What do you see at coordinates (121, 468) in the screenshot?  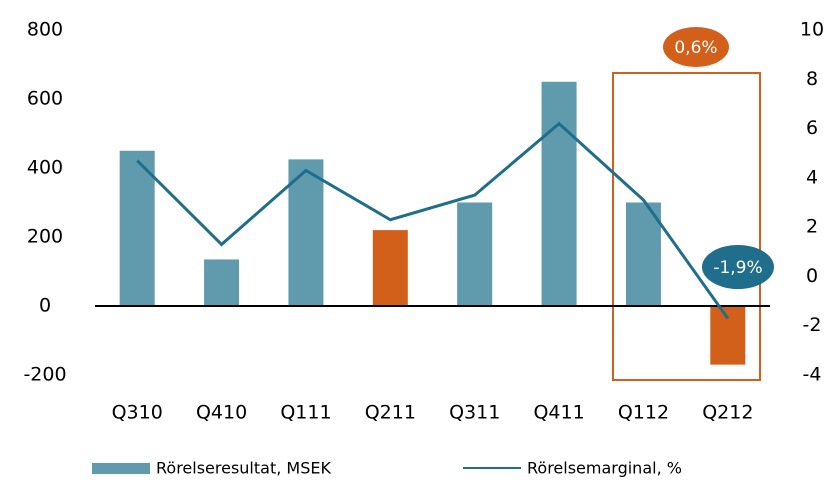 I see `legend-swatch` at bounding box center [121, 468].